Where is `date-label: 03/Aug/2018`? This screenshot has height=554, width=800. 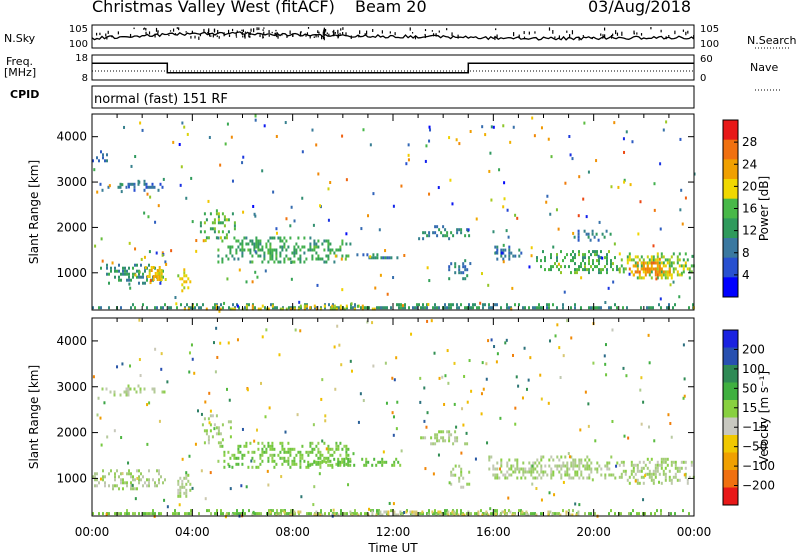
date-label: 03/Aug/2018 is located at coordinates (640, 8).